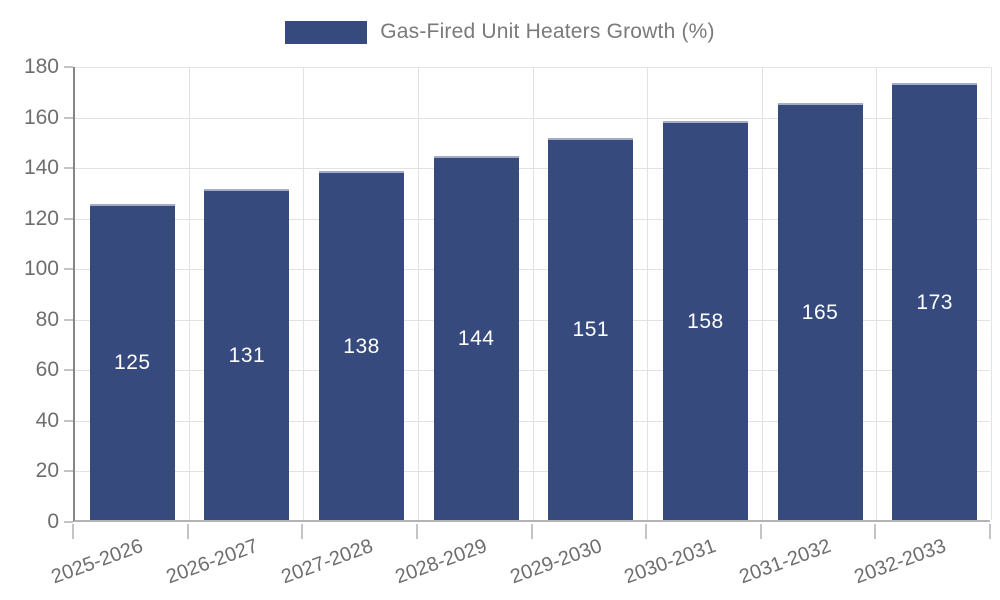 The image size is (1000, 600). I want to click on y-tick-label: 20, so click(47, 471).